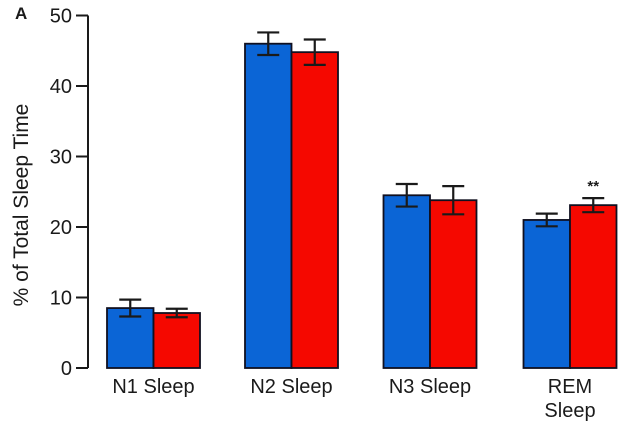 The height and width of the screenshot is (432, 627). What do you see at coordinates (569, 411) in the screenshot?
I see `x-category-label: Sleep` at bounding box center [569, 411].